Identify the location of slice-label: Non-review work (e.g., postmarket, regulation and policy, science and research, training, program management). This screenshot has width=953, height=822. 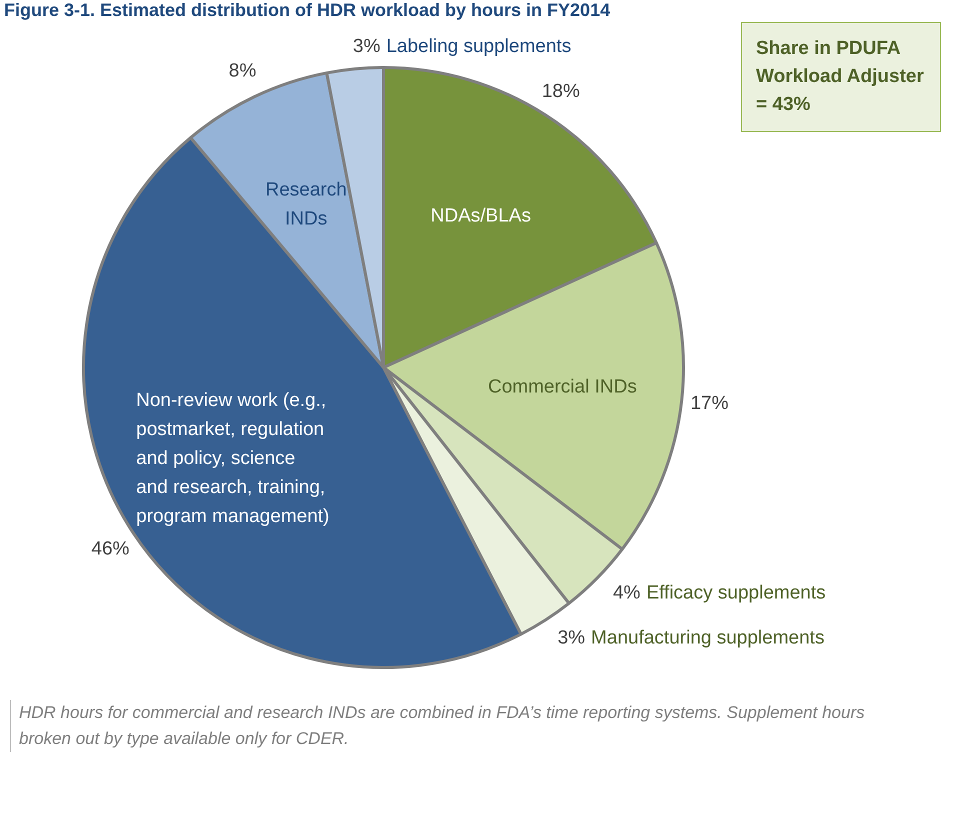
(233, 459).